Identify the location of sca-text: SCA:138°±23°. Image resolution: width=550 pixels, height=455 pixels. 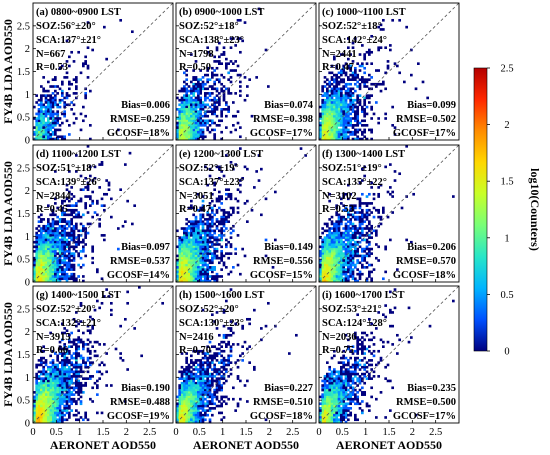
(211, 40).